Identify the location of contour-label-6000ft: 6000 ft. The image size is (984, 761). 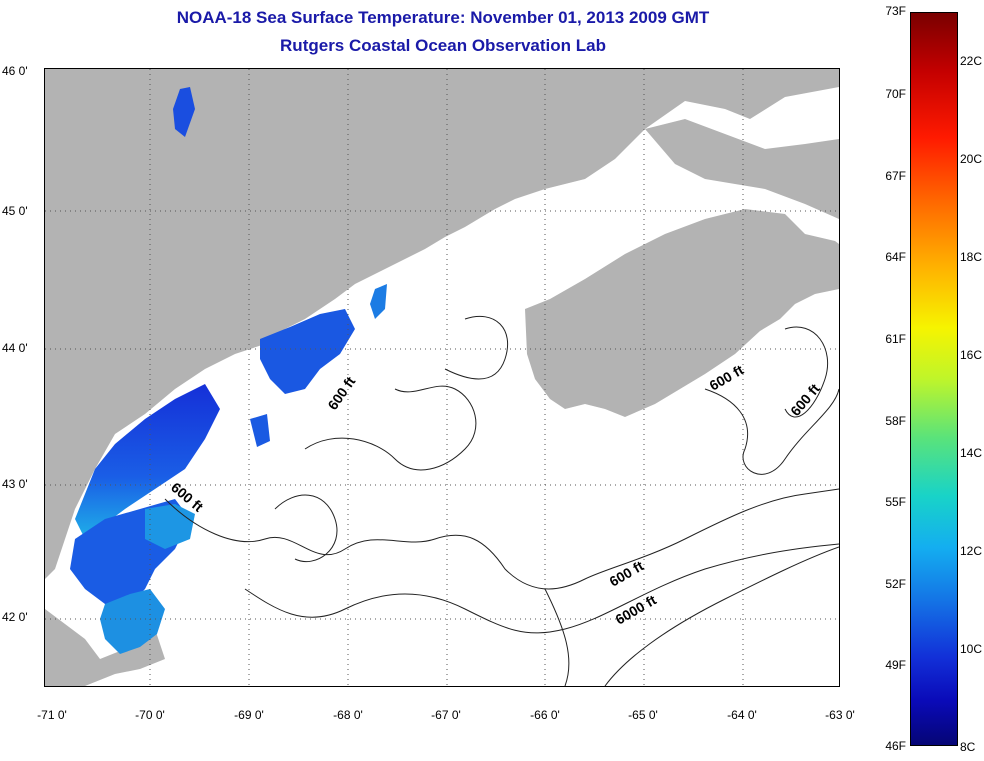
(636, 609).